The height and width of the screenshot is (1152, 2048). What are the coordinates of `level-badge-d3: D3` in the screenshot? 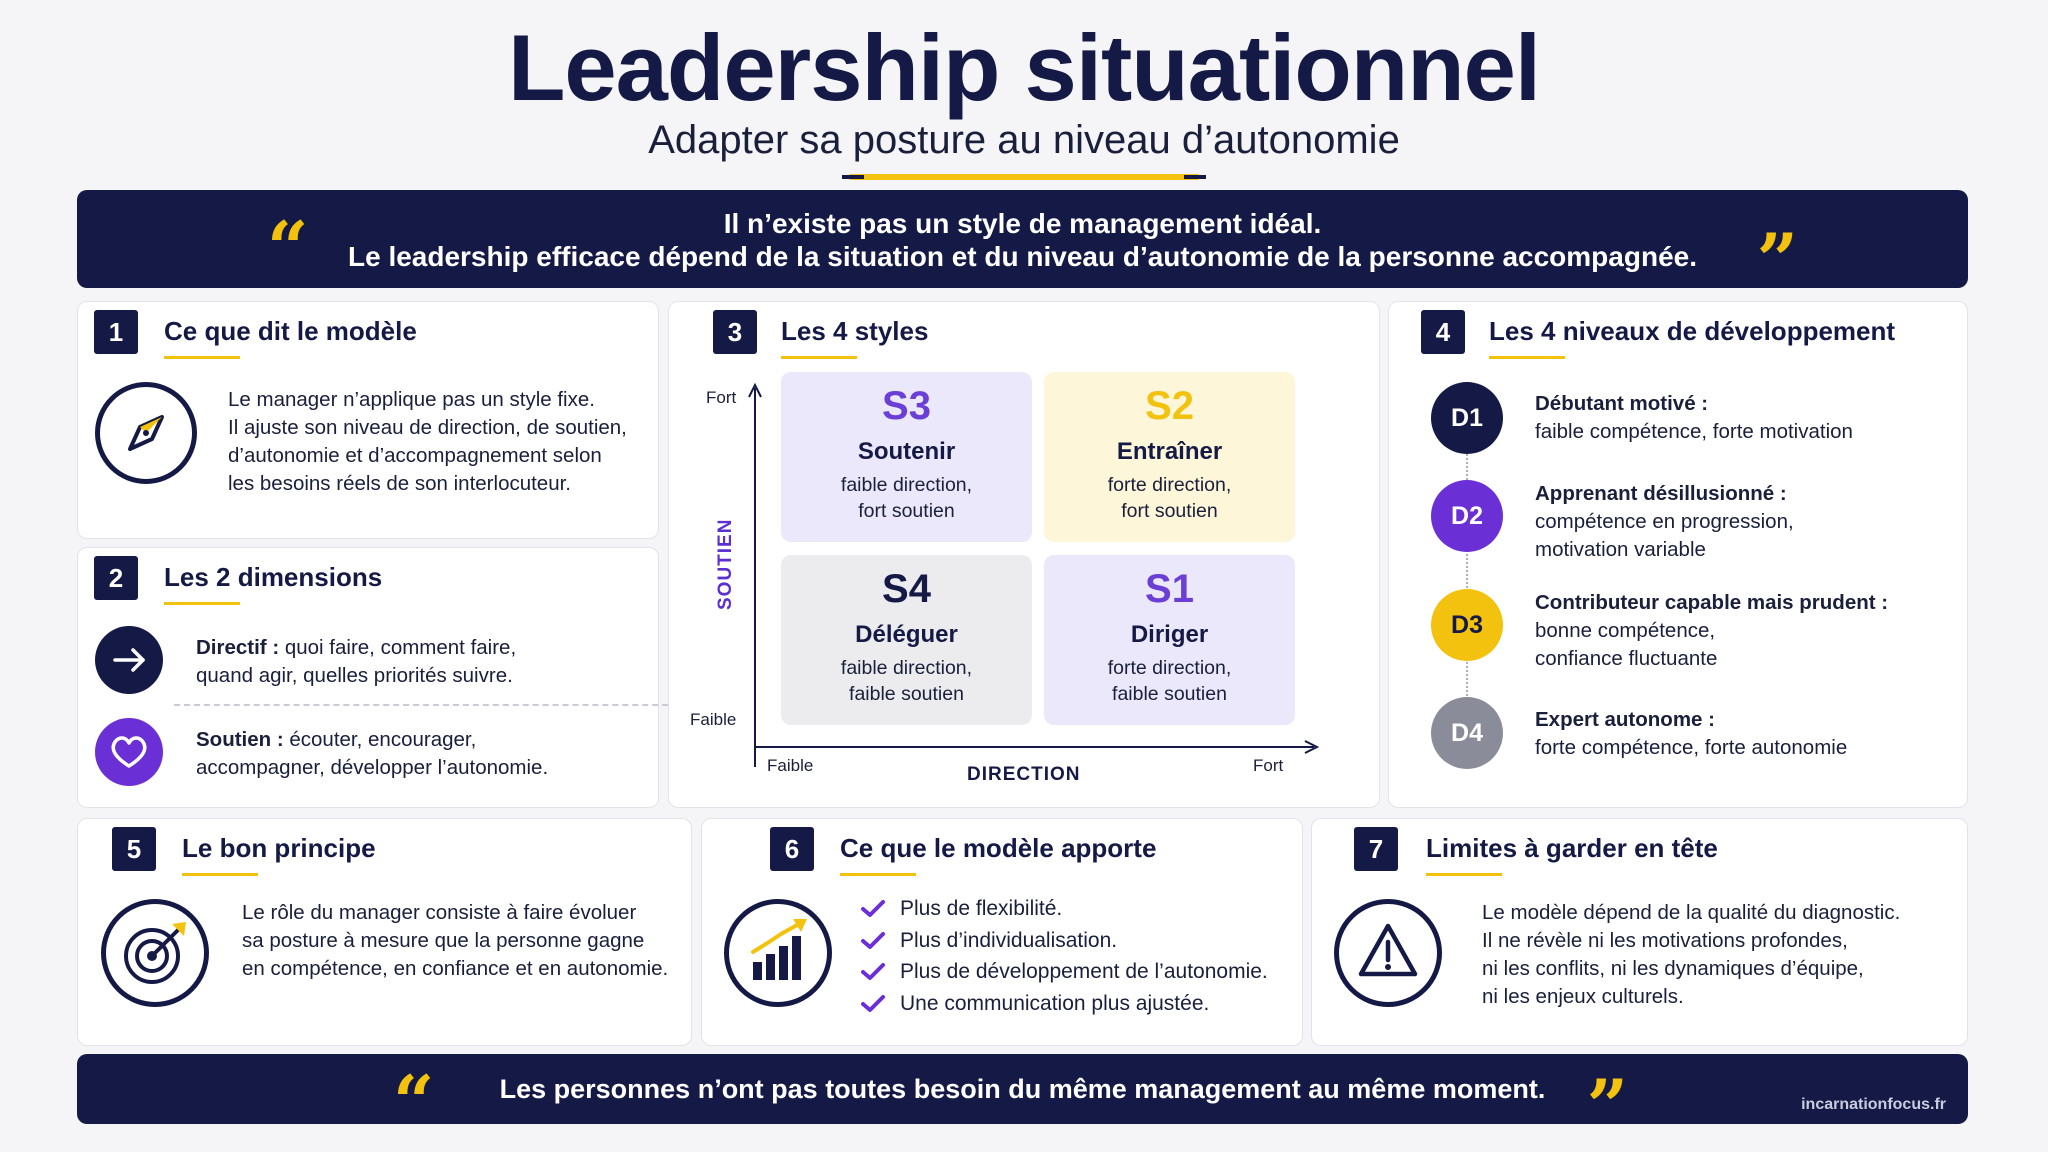 It's located at (1467, 625).